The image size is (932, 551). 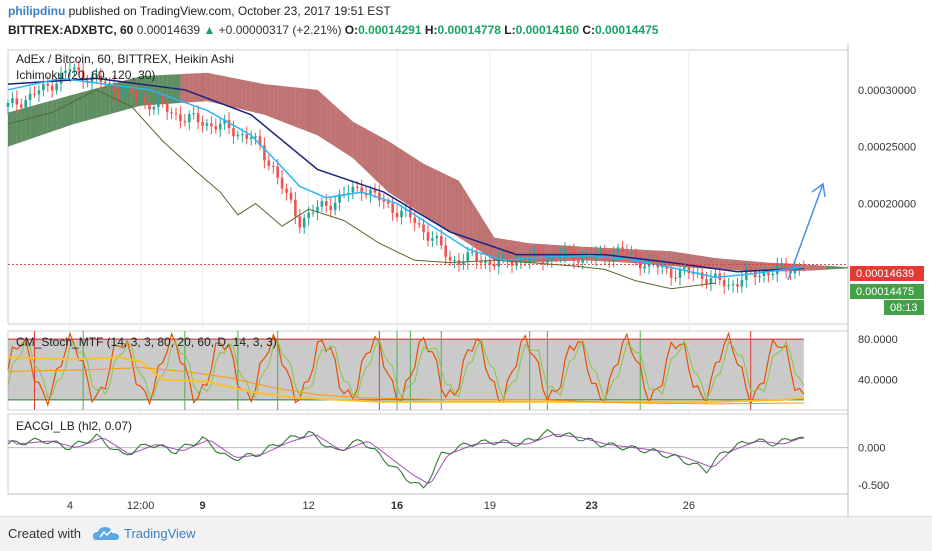 What do you see at coordinates (351, 30) in the screenshot?
I see `open-label: O:` at bounding box center [351, 30].